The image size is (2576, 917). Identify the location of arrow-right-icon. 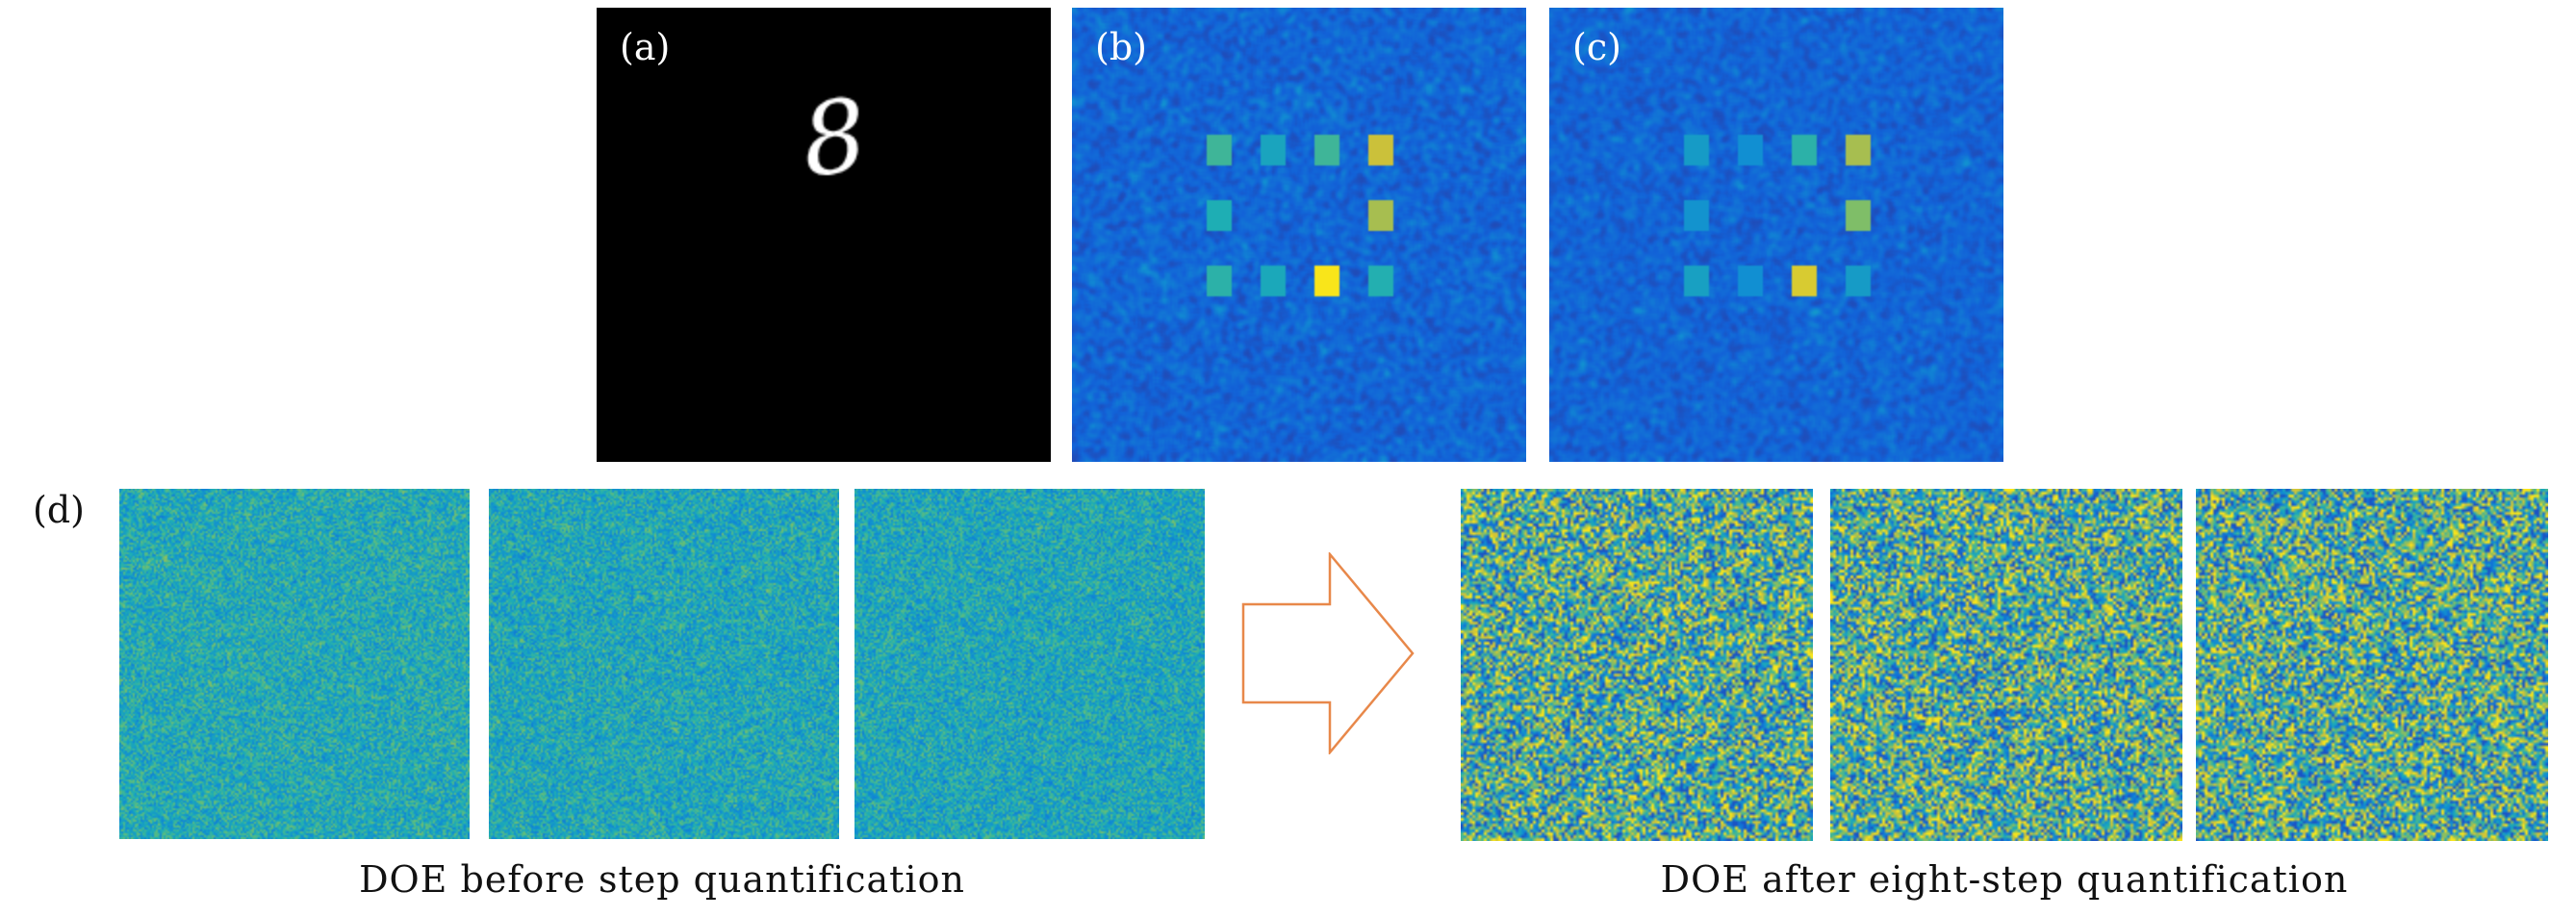
(1328, 653).